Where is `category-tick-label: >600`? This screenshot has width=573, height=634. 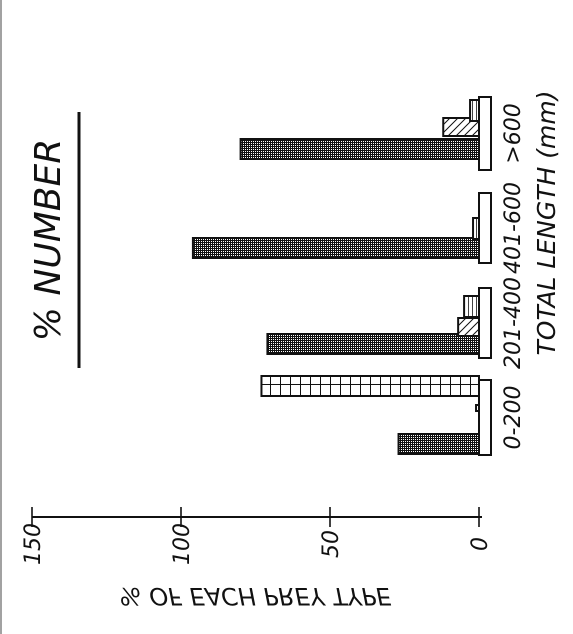 category-tick-label: >600 is located at coordinates (513, 133).